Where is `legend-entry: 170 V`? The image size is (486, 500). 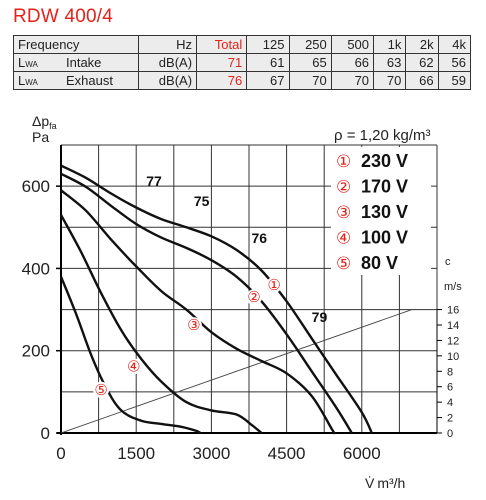 legend-entry: 170 V is located at coordinates (384, 187).